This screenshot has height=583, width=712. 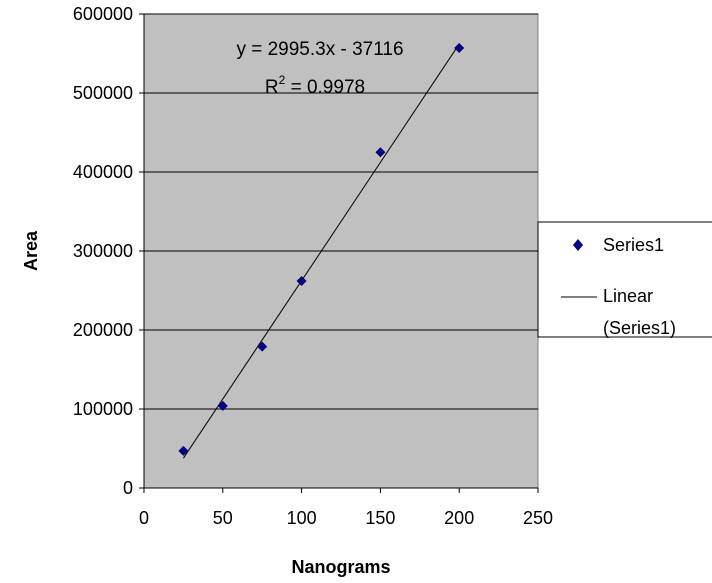 What do you see at coordinates (31, 250) in the screenshot?
I see `y-axis-title: Area` at bounding box center [31, 250].